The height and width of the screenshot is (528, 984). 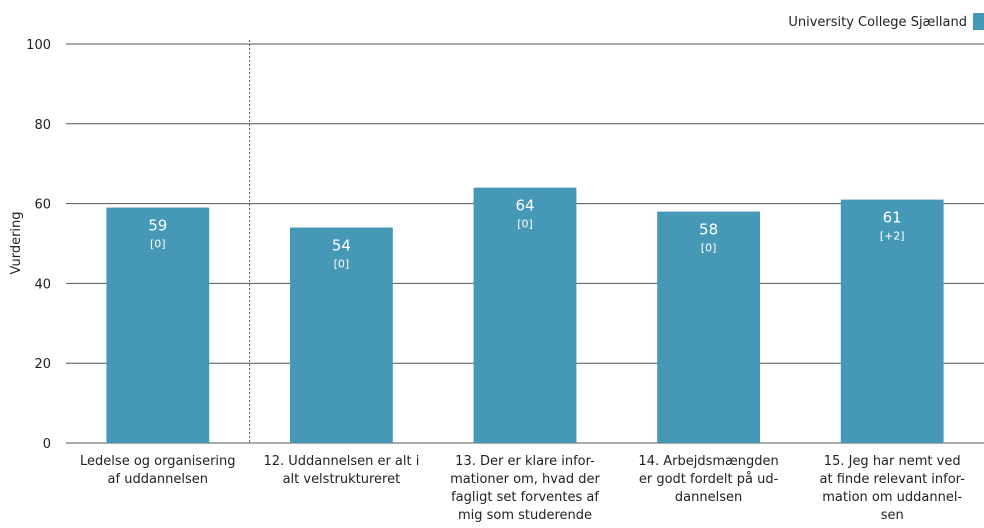 What do you see at coordinates (525, 479) in the screenshot?
I see `category-label-line: mationer om, hvad der` at bounding box center [525, 479].